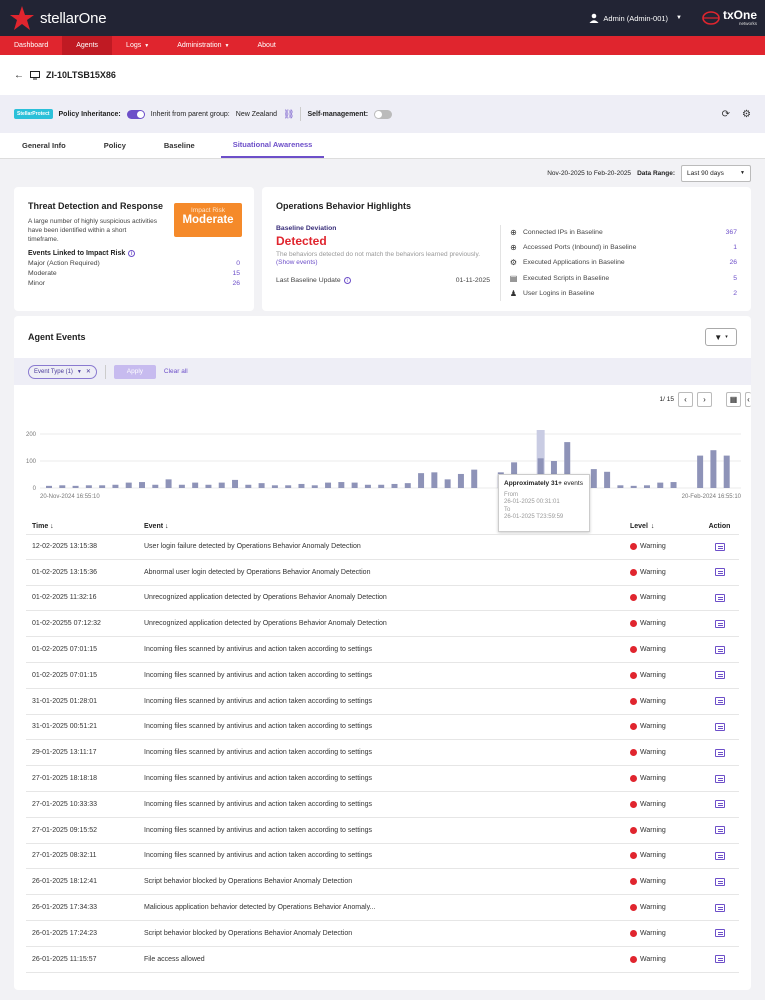 This screenshot has width=765, height=1000. I want to click on apply-button: Apply, so click(134, 371).